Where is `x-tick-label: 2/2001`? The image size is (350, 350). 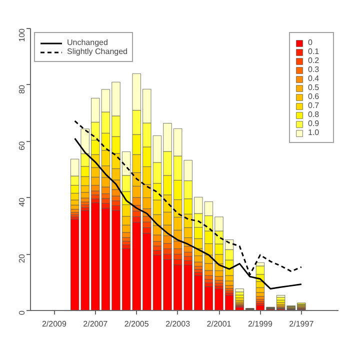
x-tick-label: 2/2001 is located at coordinates (219, 324).